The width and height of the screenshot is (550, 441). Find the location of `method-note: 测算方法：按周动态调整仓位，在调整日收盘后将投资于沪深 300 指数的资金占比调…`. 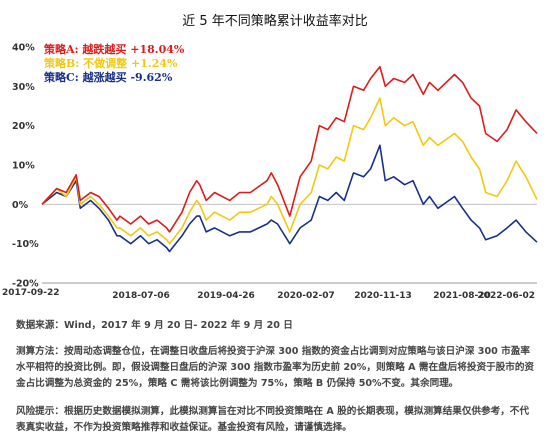

method-note: 测算方法：按周动态调整仓位，在调整日收盘后将投资于沪深 300 指数的资金占比调… is located at coordinates (275, 367).